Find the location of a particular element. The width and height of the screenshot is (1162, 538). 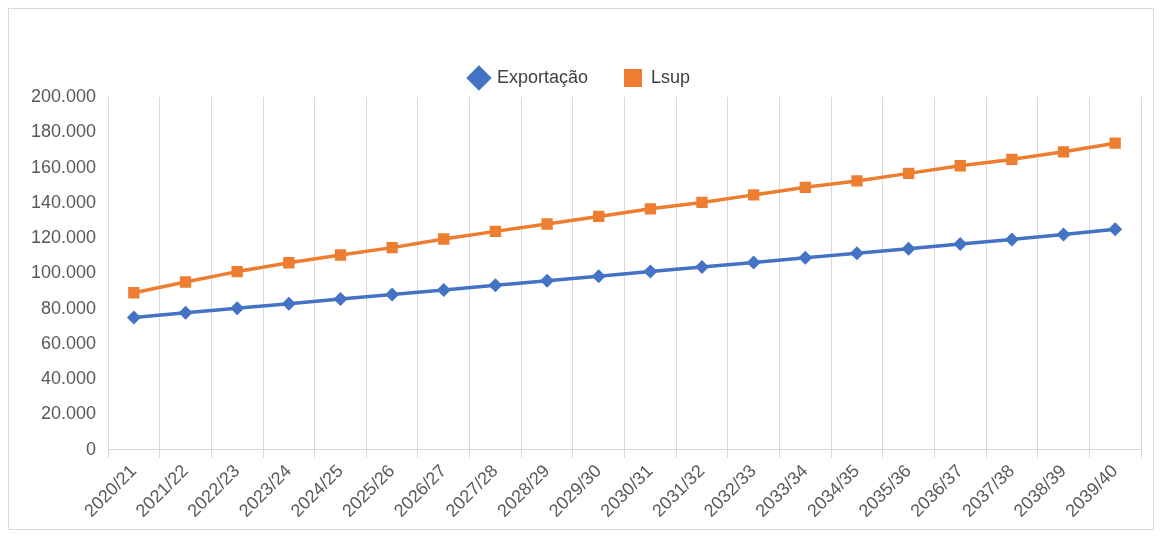

y-tick-label: 120.000 is located at coordinates (63, 237).